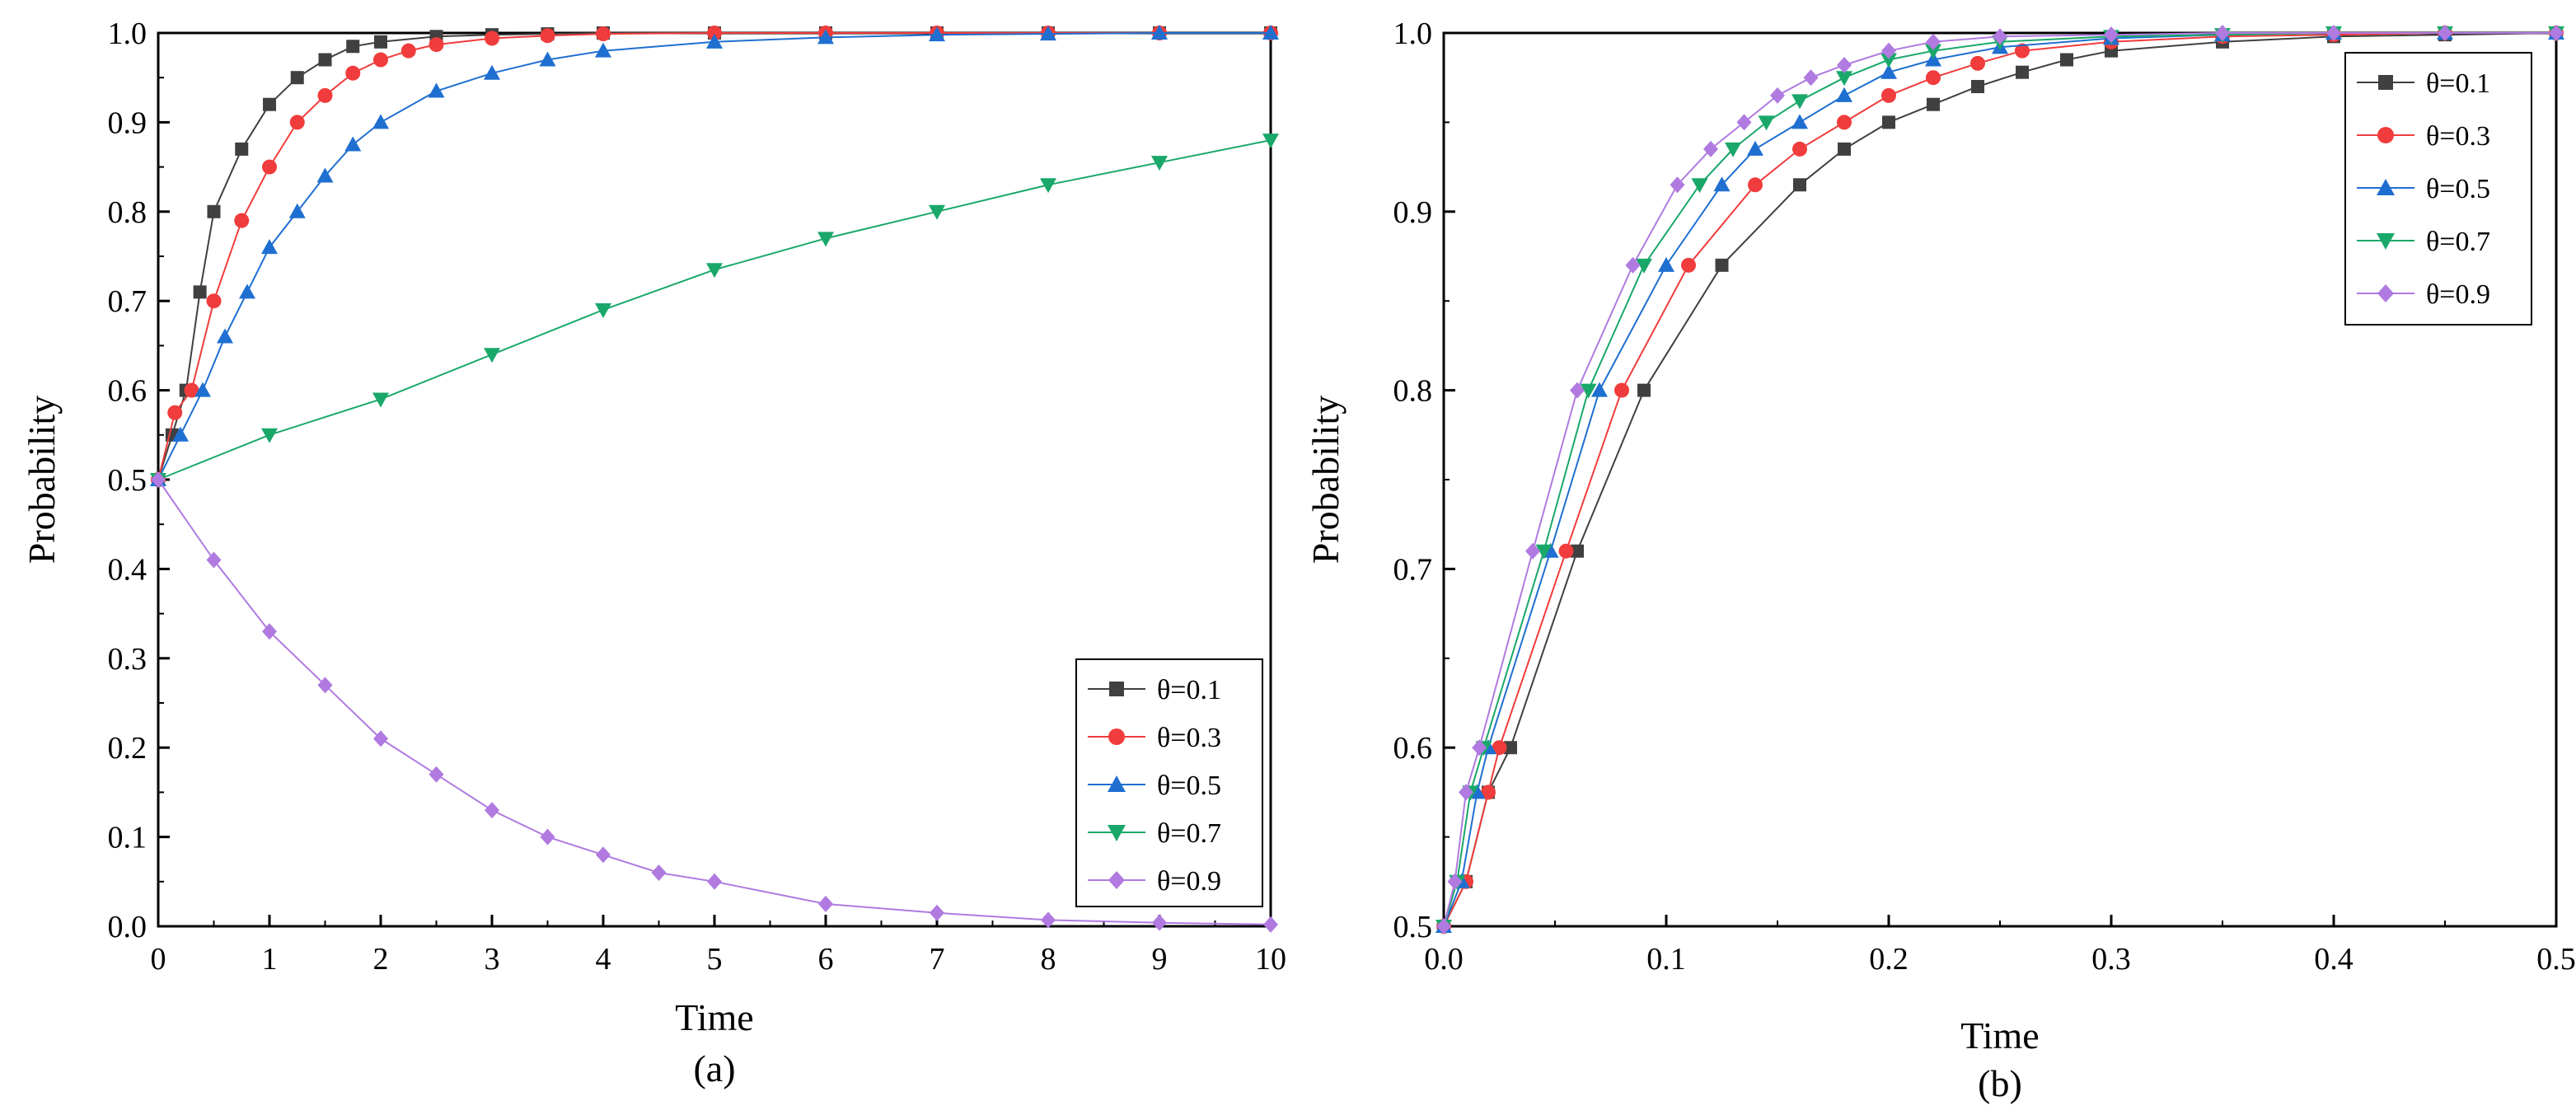  What do you see at coordinates (128, 748) in the screenshot?
I see `y-tick-label: 0.2` at bounding box center [128, 748].